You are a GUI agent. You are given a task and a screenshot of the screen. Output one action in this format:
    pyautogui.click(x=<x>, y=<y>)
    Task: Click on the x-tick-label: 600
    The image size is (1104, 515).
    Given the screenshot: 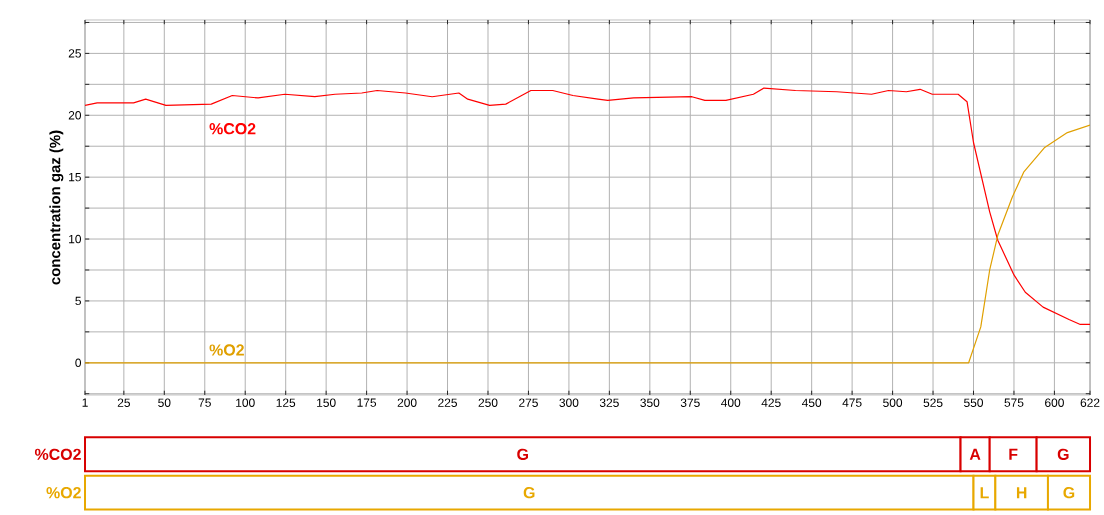 What is the action you would take?
    pyautogui.click(x=1054, y=402)
    